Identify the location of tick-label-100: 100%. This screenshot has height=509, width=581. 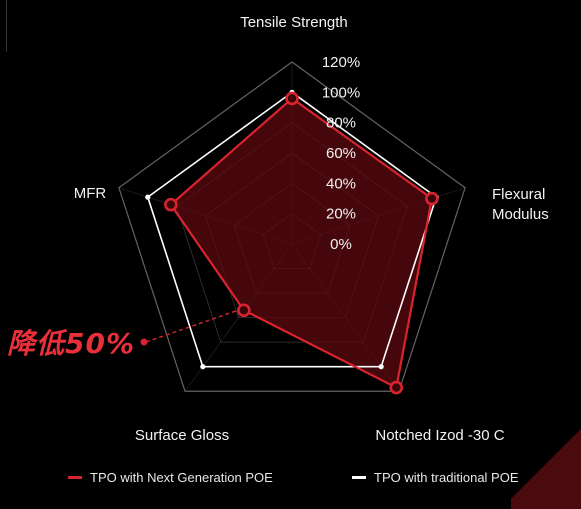
(341, 92).